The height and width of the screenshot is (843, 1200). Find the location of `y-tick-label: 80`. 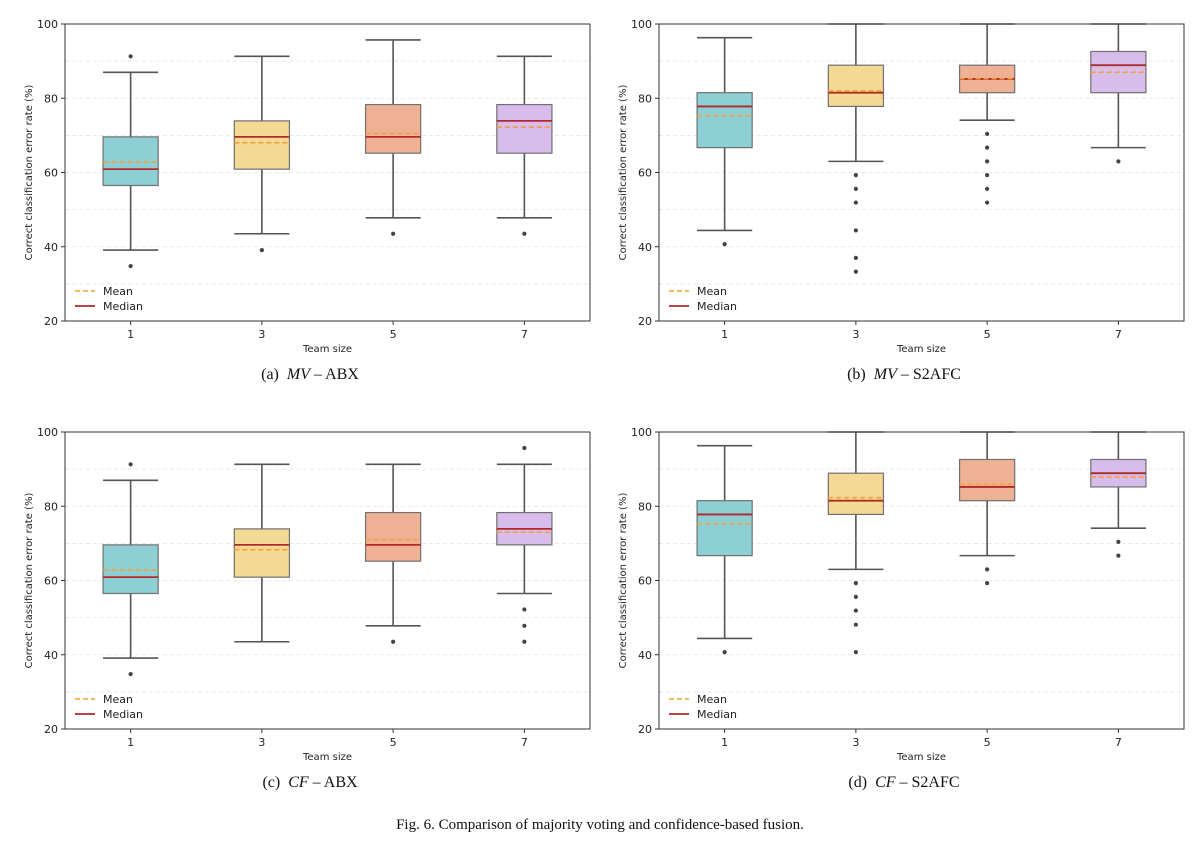

y-tick-label: 80 is located at coordinates (51, 506).